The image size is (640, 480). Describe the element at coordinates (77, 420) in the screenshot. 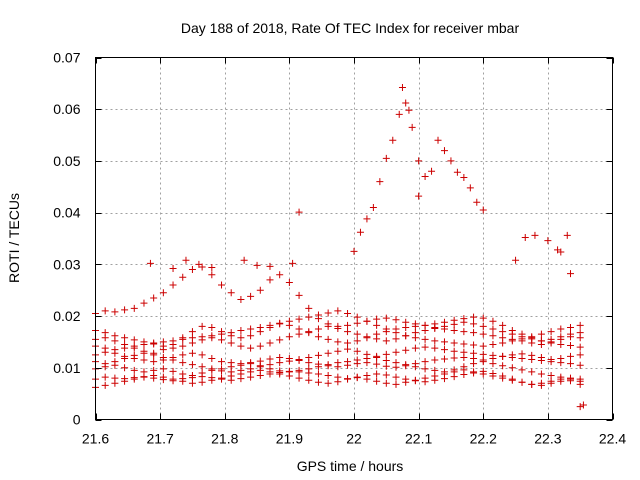

I see `y-tick-label: 0` at that location.